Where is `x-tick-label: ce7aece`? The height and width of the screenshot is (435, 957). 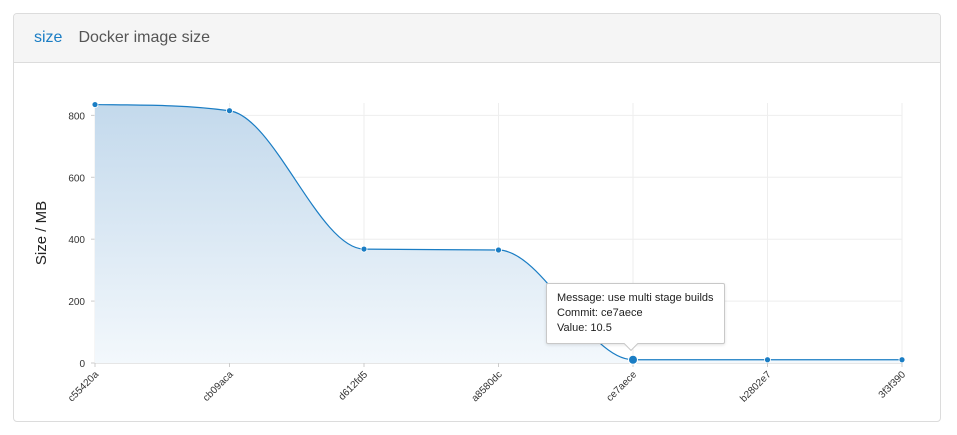 x-tick-label: ce7aece is located at coordinates (622, 386).